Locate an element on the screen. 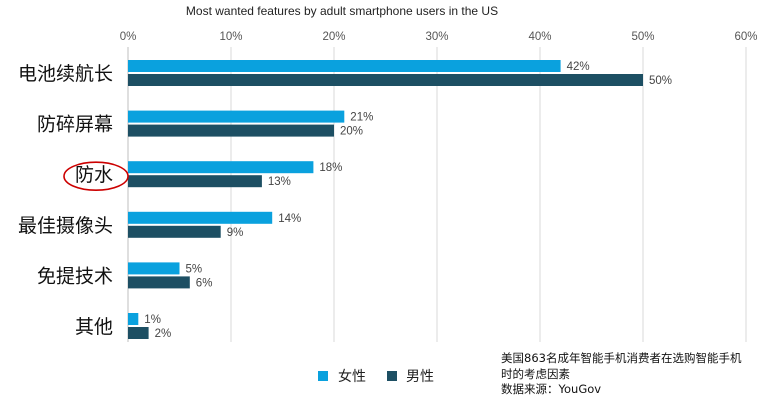  data-label: 20% is located at coordinates (351, 132).